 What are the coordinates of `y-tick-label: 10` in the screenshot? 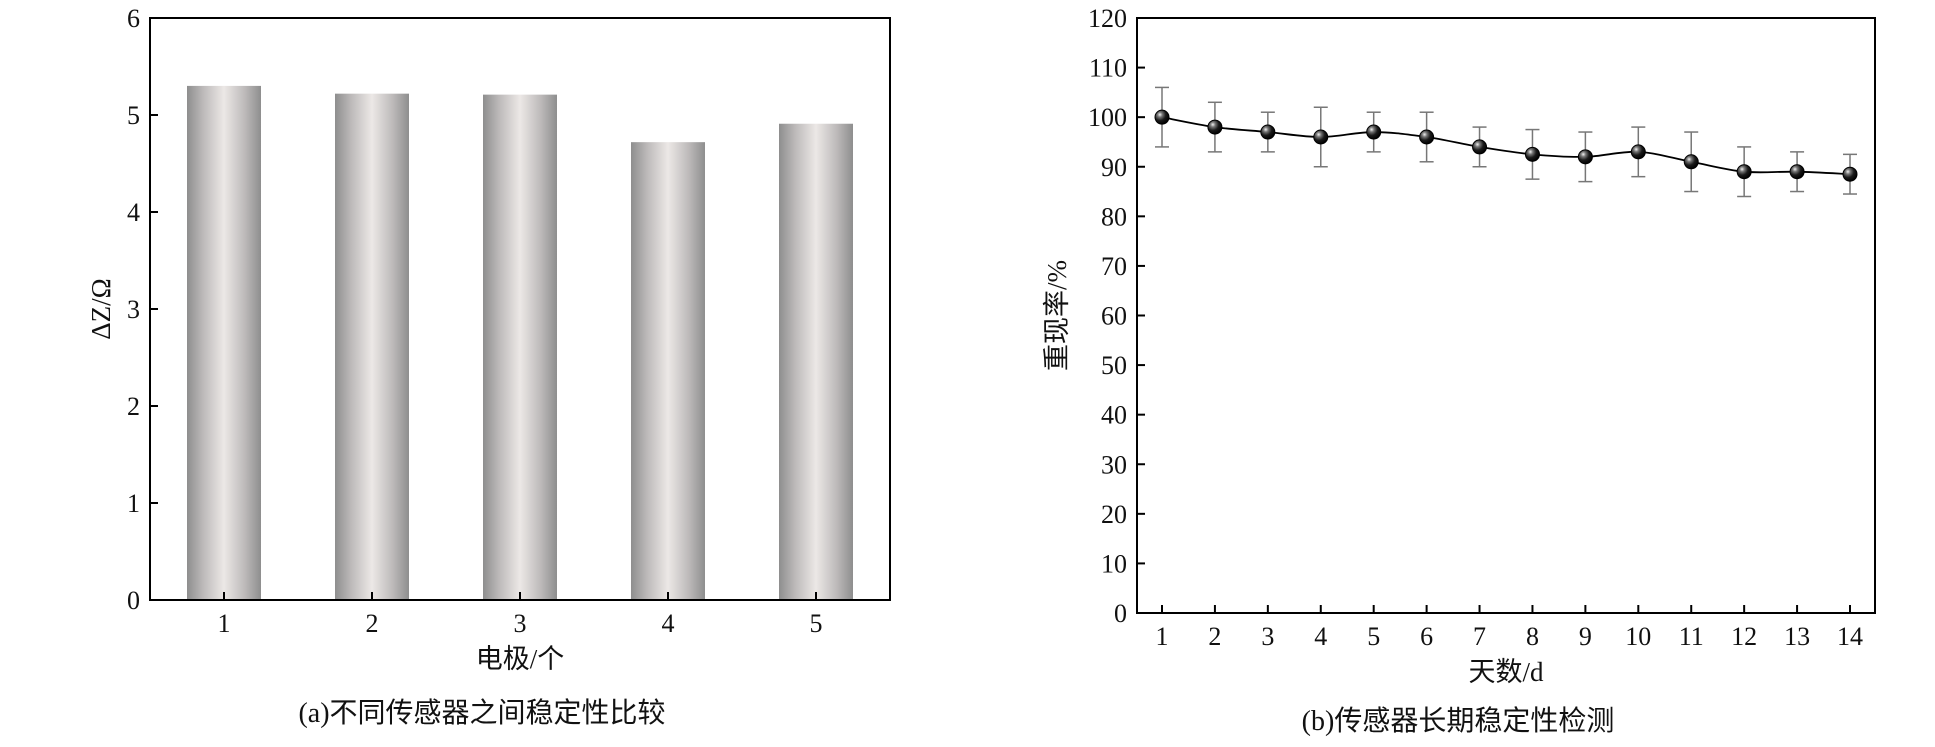 It's located at (1114, 563).